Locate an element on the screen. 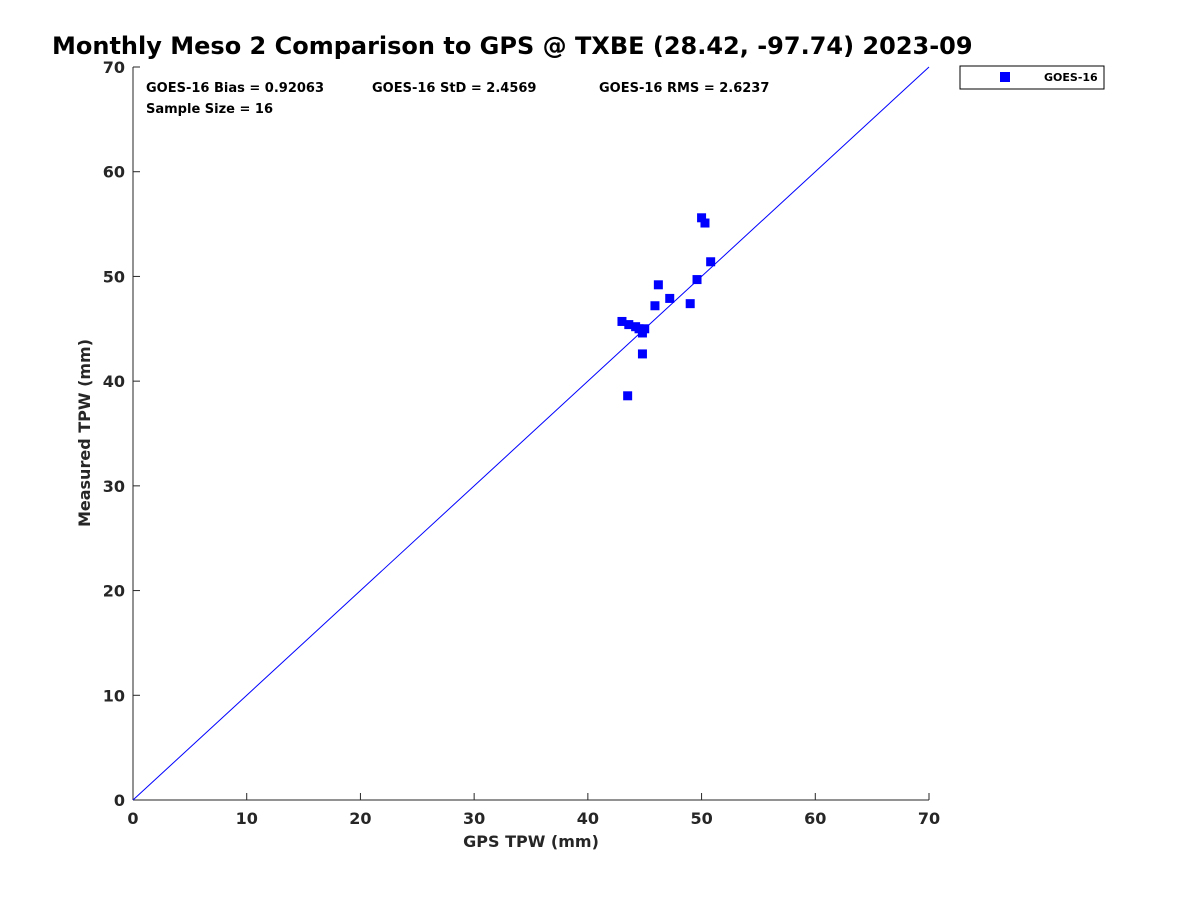  legend: GOES-16 is located at coordinates (1032, 77).